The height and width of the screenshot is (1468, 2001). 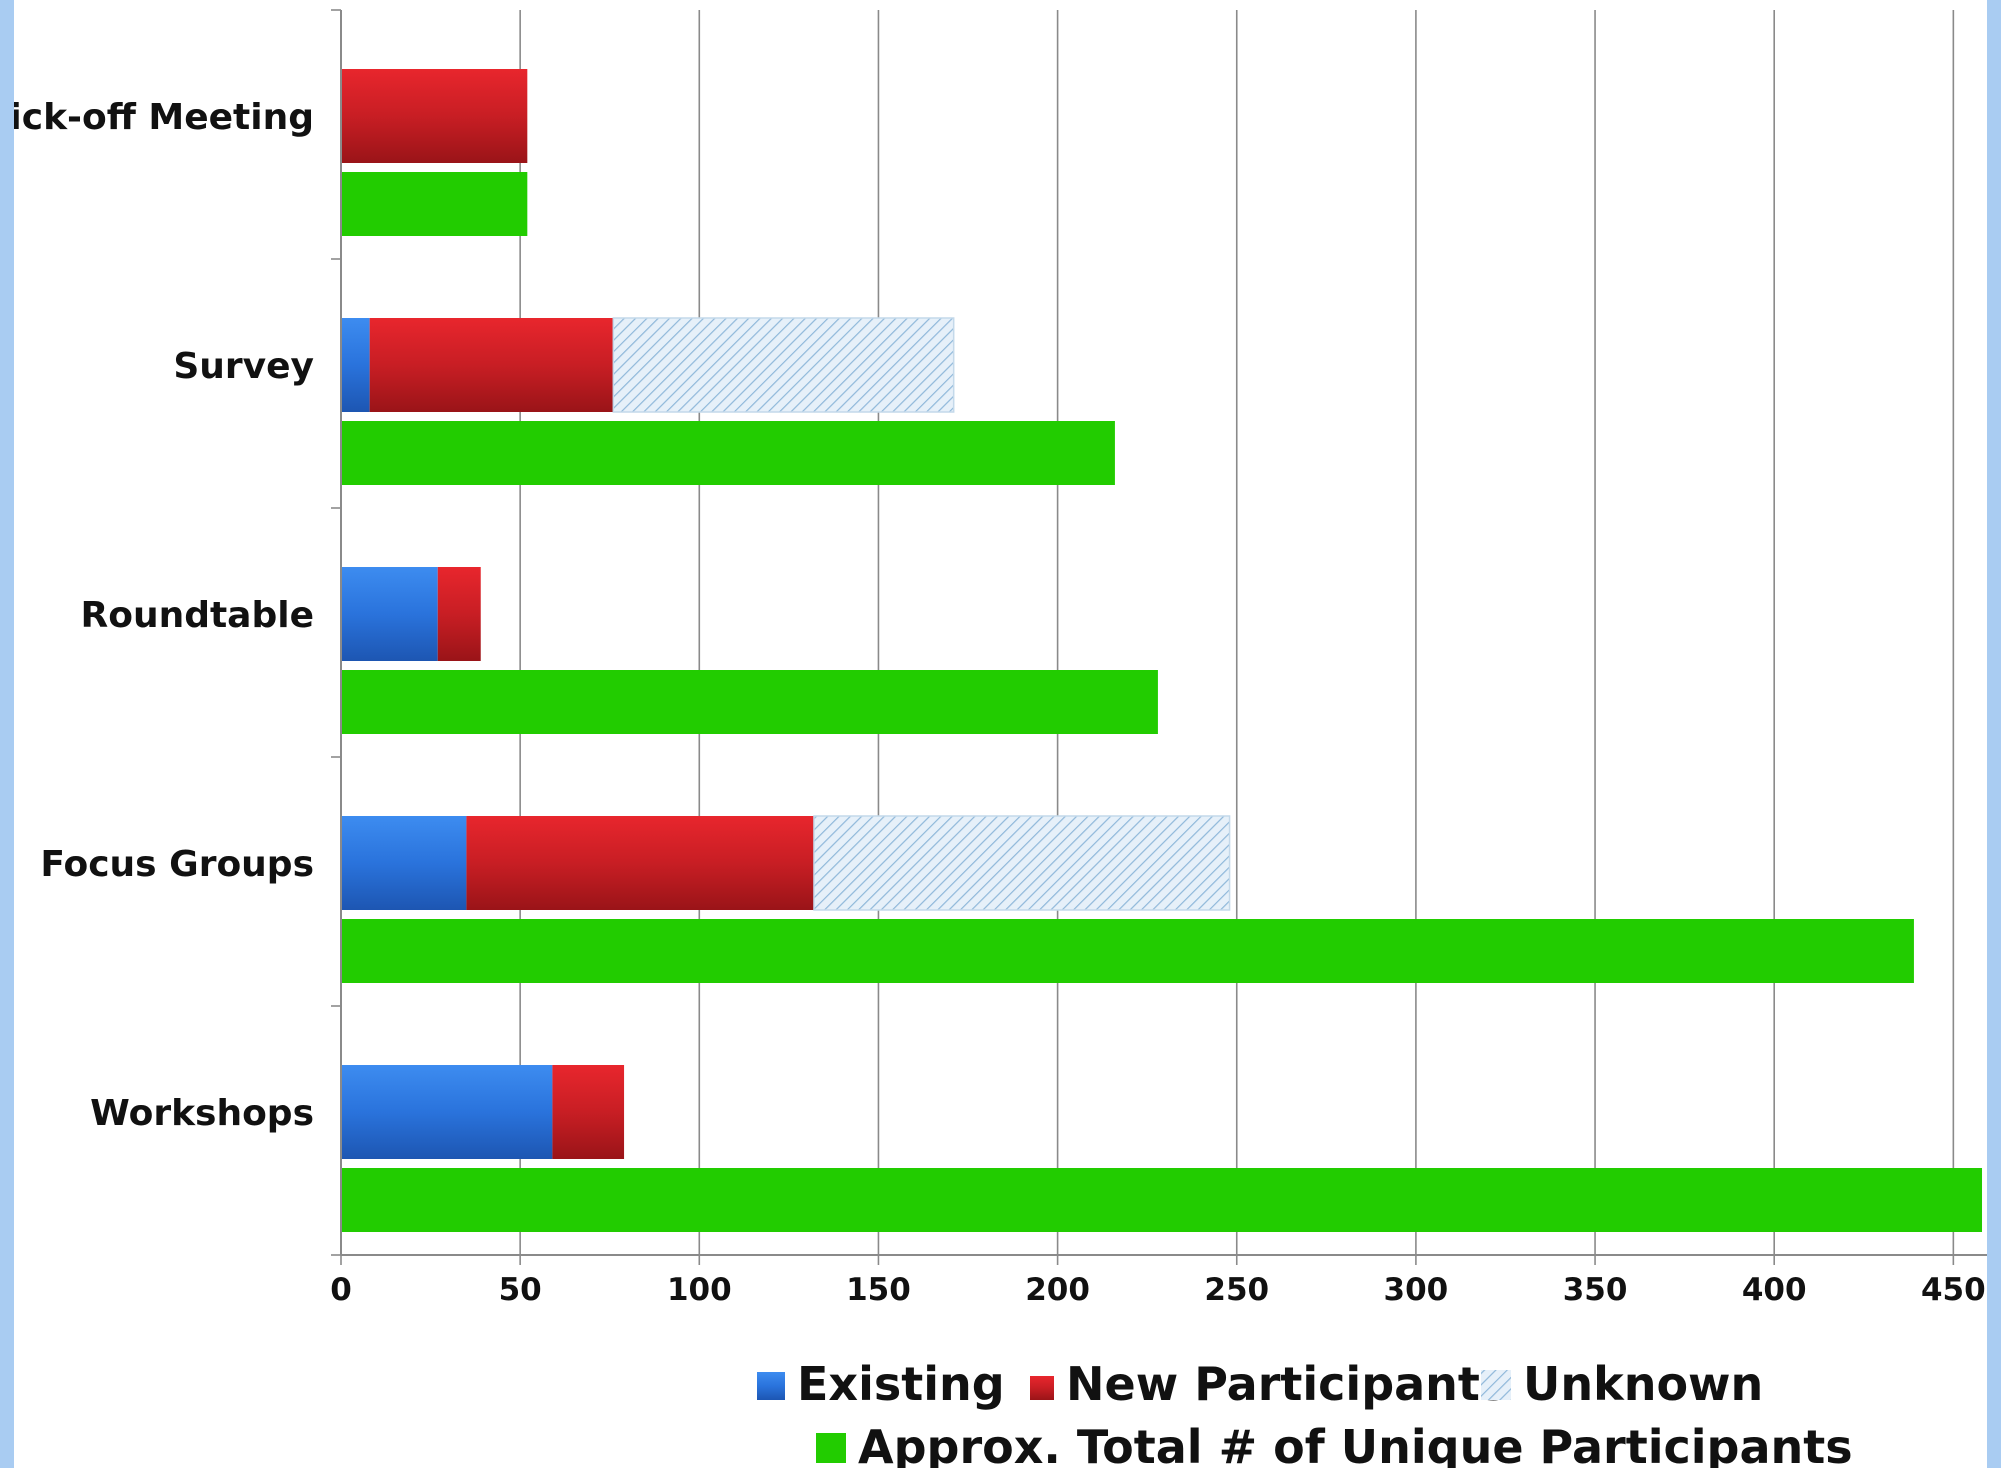 What do you see at coordinates (1022, 863) in the screenshot?
I see `bar-unknown-focus-groups` at bounding box center [1022, 863].